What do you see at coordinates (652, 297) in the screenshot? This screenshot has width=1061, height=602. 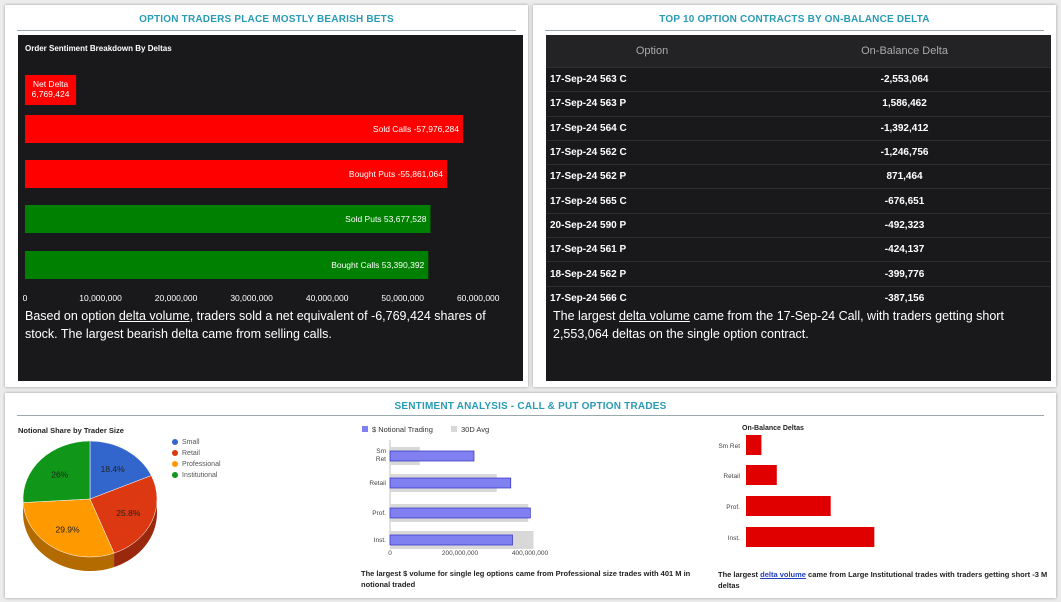 I see `option-cell: 17-Sep-24 566 C` at bounding box center [652, 297].